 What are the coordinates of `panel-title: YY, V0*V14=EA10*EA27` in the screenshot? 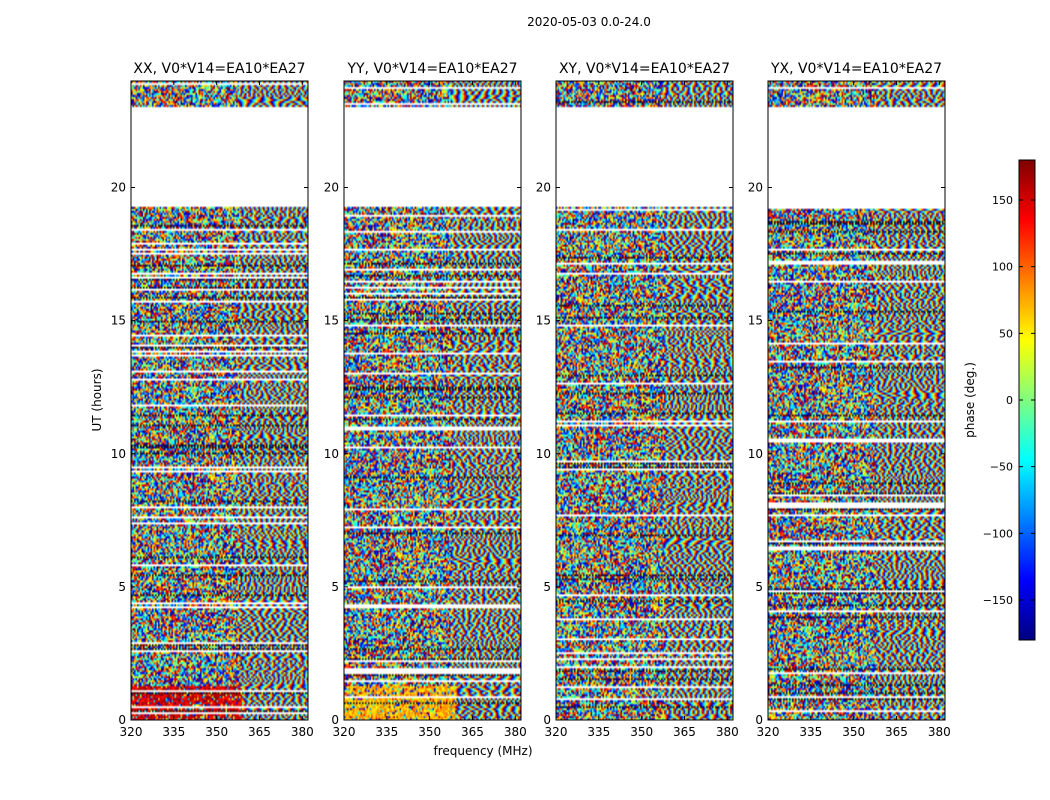 It's located at (431, 69).